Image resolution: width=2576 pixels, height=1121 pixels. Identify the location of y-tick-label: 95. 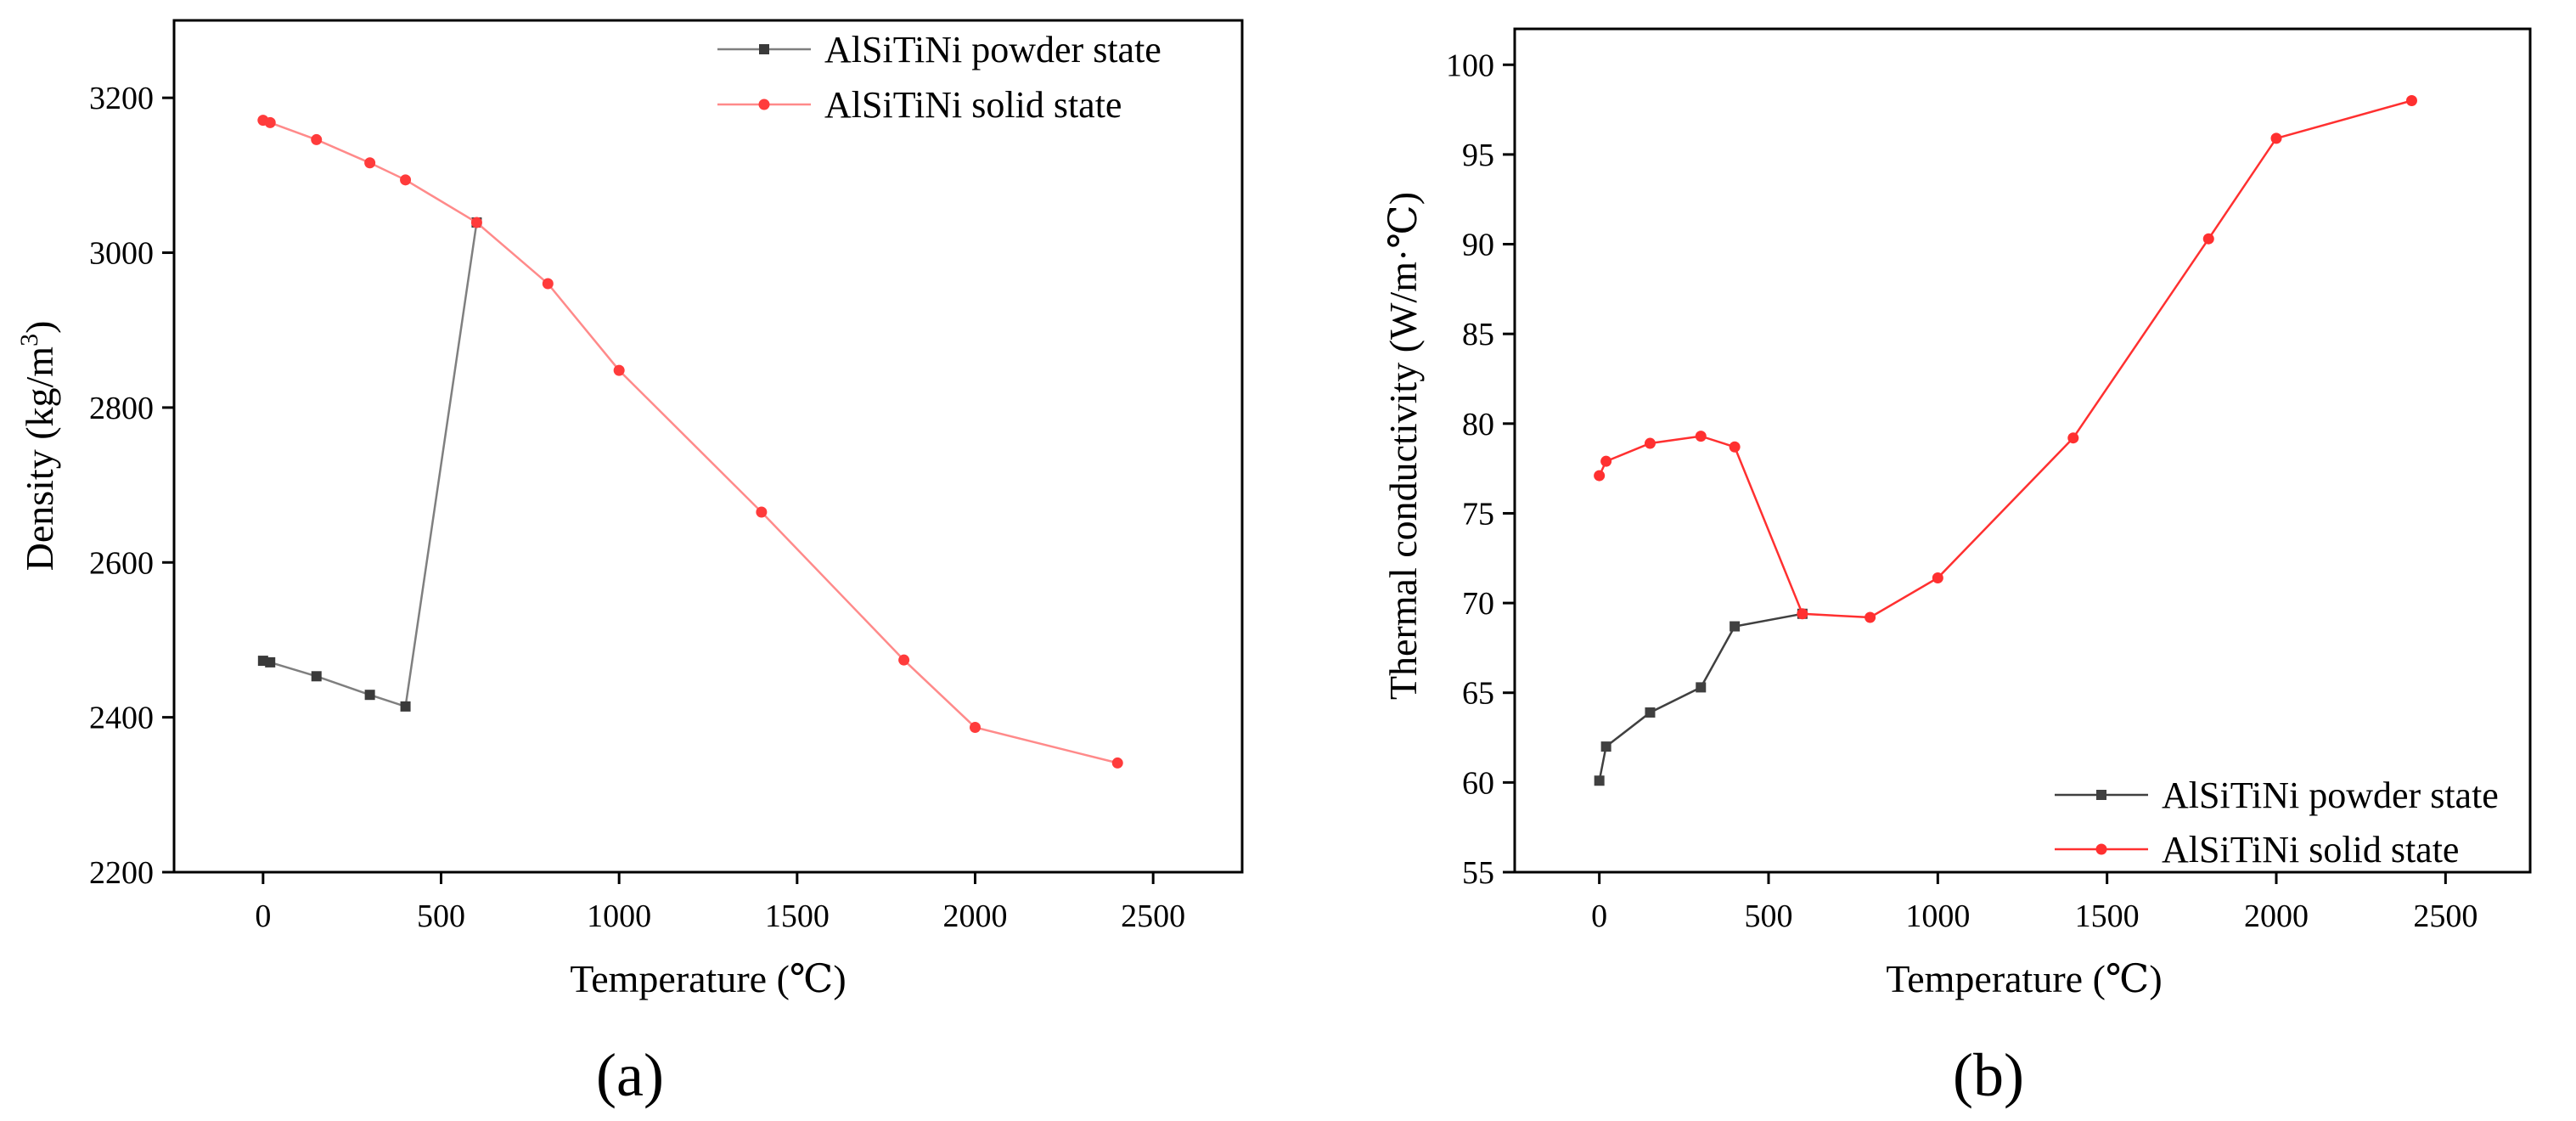
(1478, 155).